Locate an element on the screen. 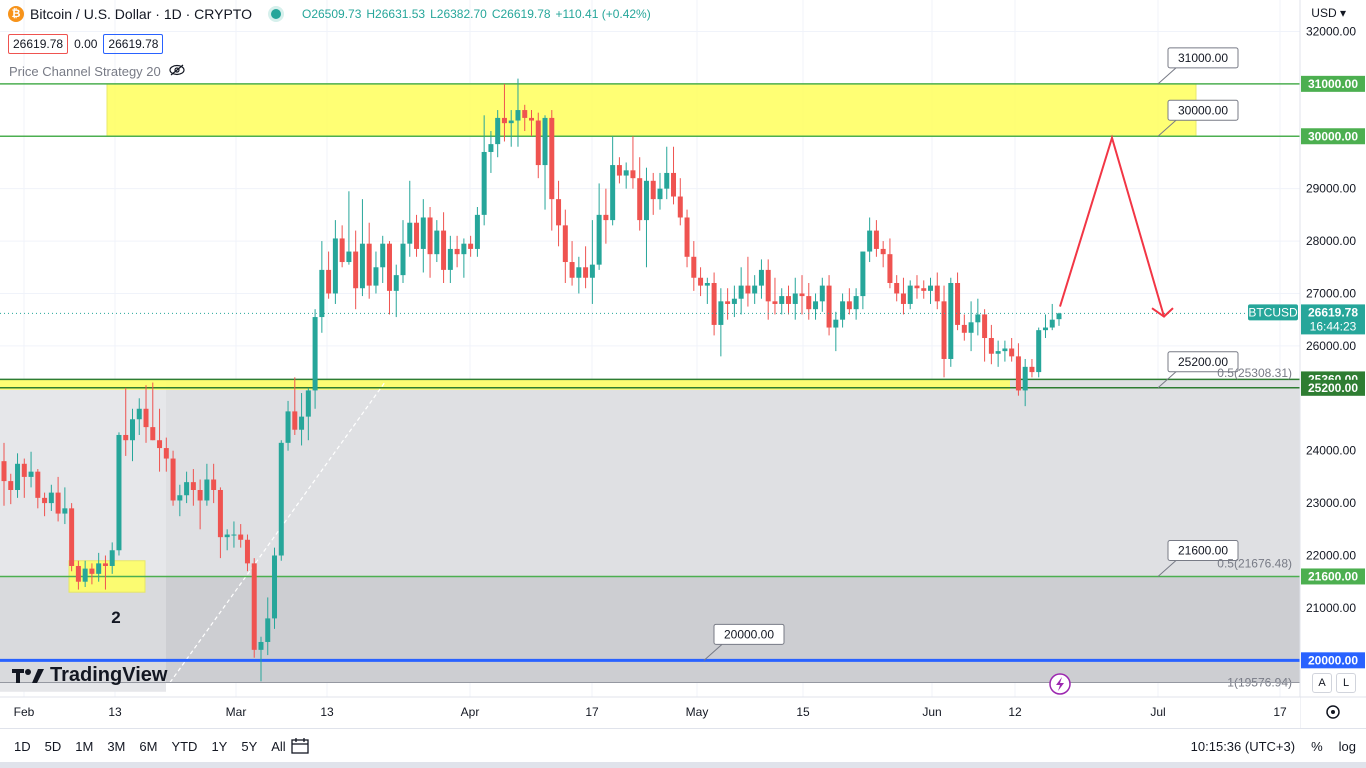 This screenshot has width=1366, height=768. range-button-all: All is located at coordinates (278, 746).